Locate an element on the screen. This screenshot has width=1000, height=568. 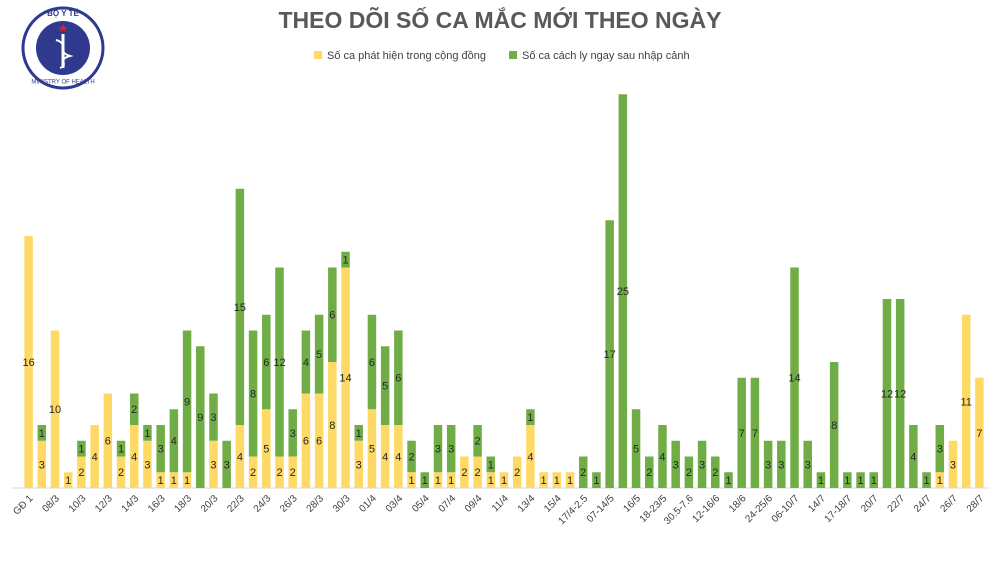
value-label: 7 is located at coordinates (979, 434).